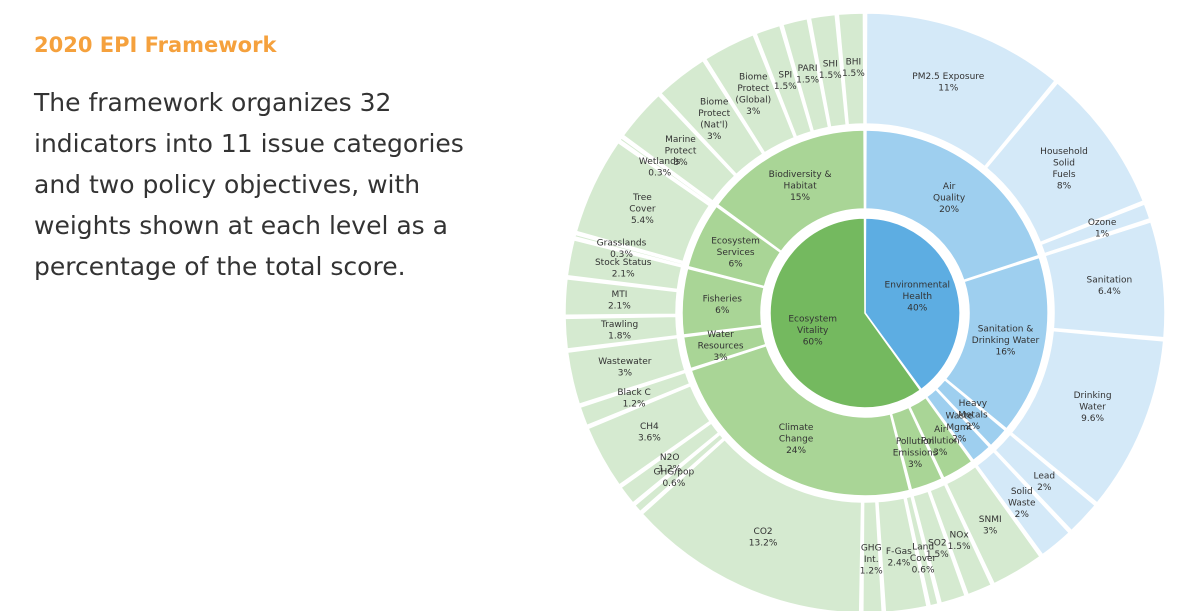 The image size is (1178, 611). I want to click on indicator-segment-lead, so click(1045, 482).